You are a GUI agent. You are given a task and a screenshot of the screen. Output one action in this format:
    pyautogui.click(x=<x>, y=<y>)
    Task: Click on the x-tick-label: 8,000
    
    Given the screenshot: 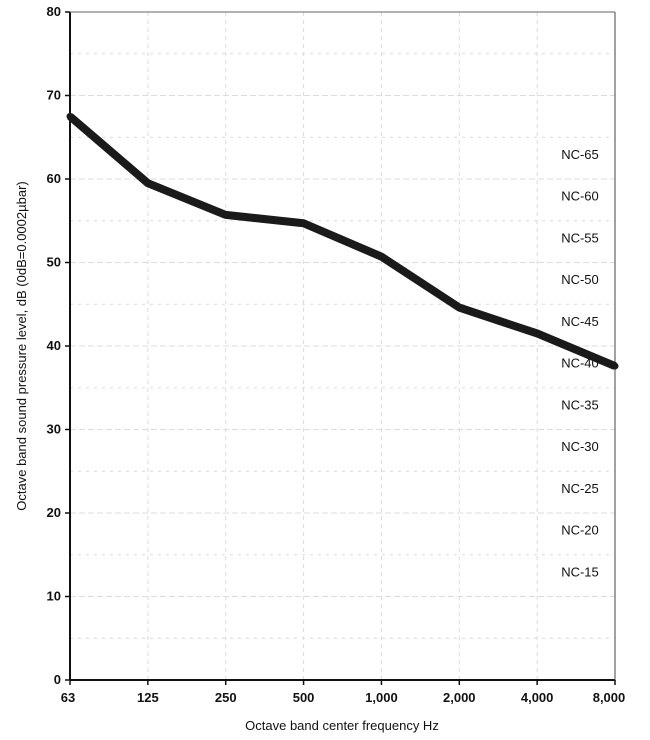 What is the action you would take?
    pyautogui.click(x=609, y=697)
    